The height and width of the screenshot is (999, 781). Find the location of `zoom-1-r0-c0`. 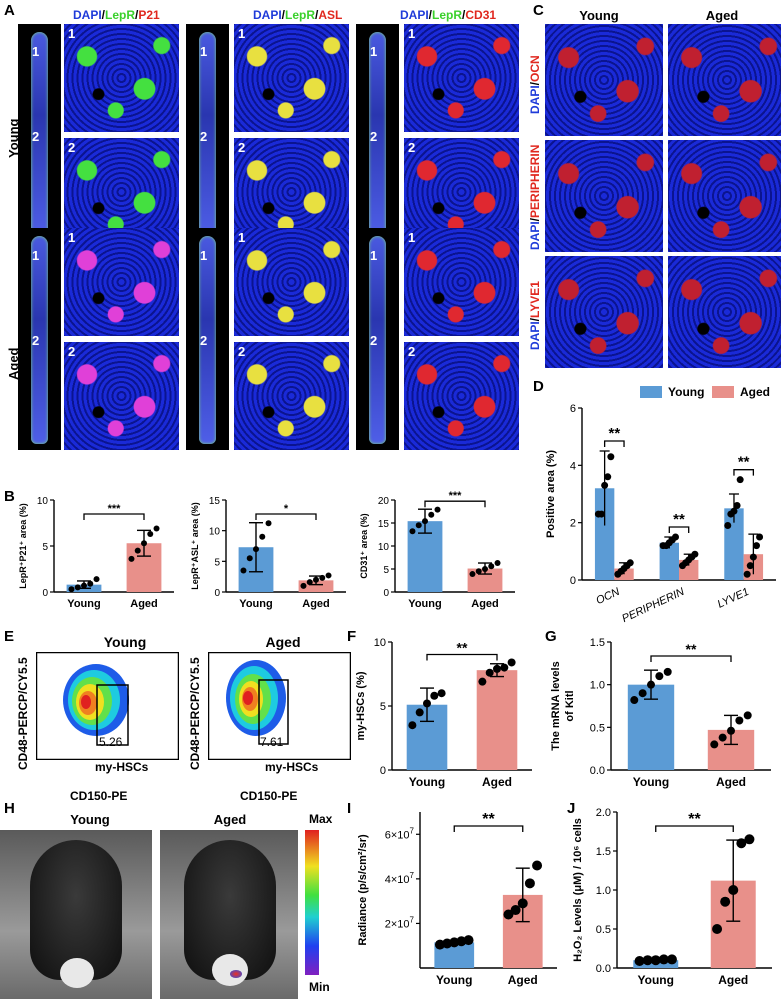

zoom-1-r0-c0 is located at coordinates (121, 78).